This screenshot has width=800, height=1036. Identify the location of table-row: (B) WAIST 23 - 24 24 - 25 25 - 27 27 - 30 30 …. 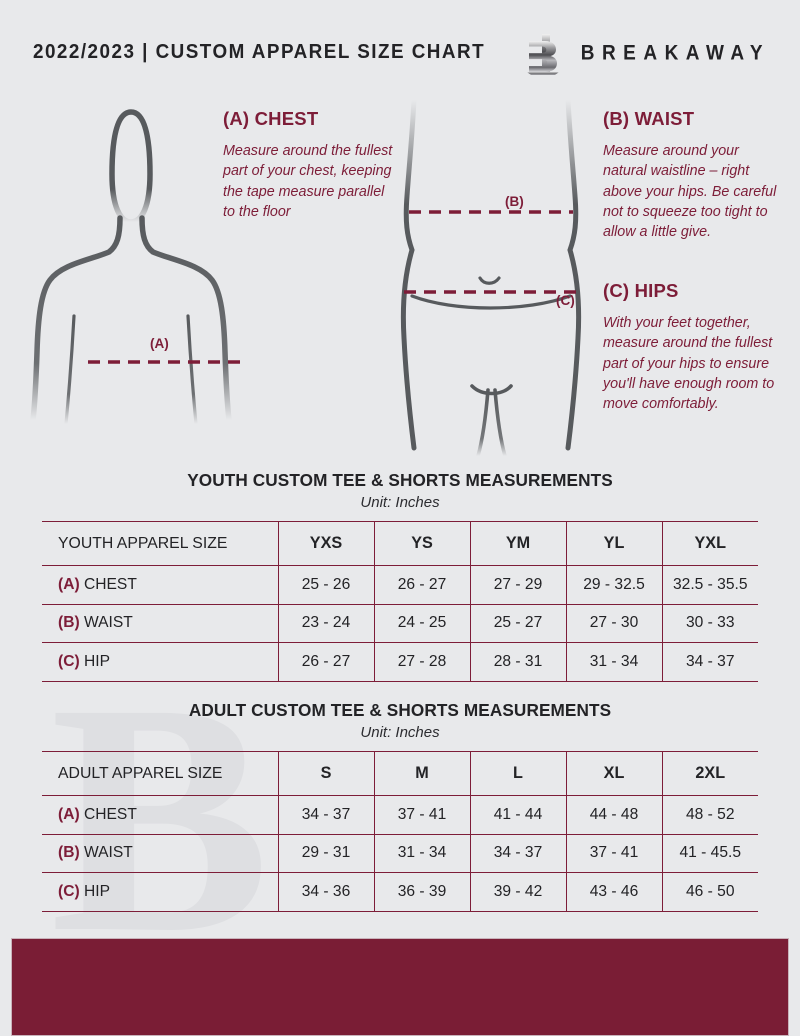
(400, 623).